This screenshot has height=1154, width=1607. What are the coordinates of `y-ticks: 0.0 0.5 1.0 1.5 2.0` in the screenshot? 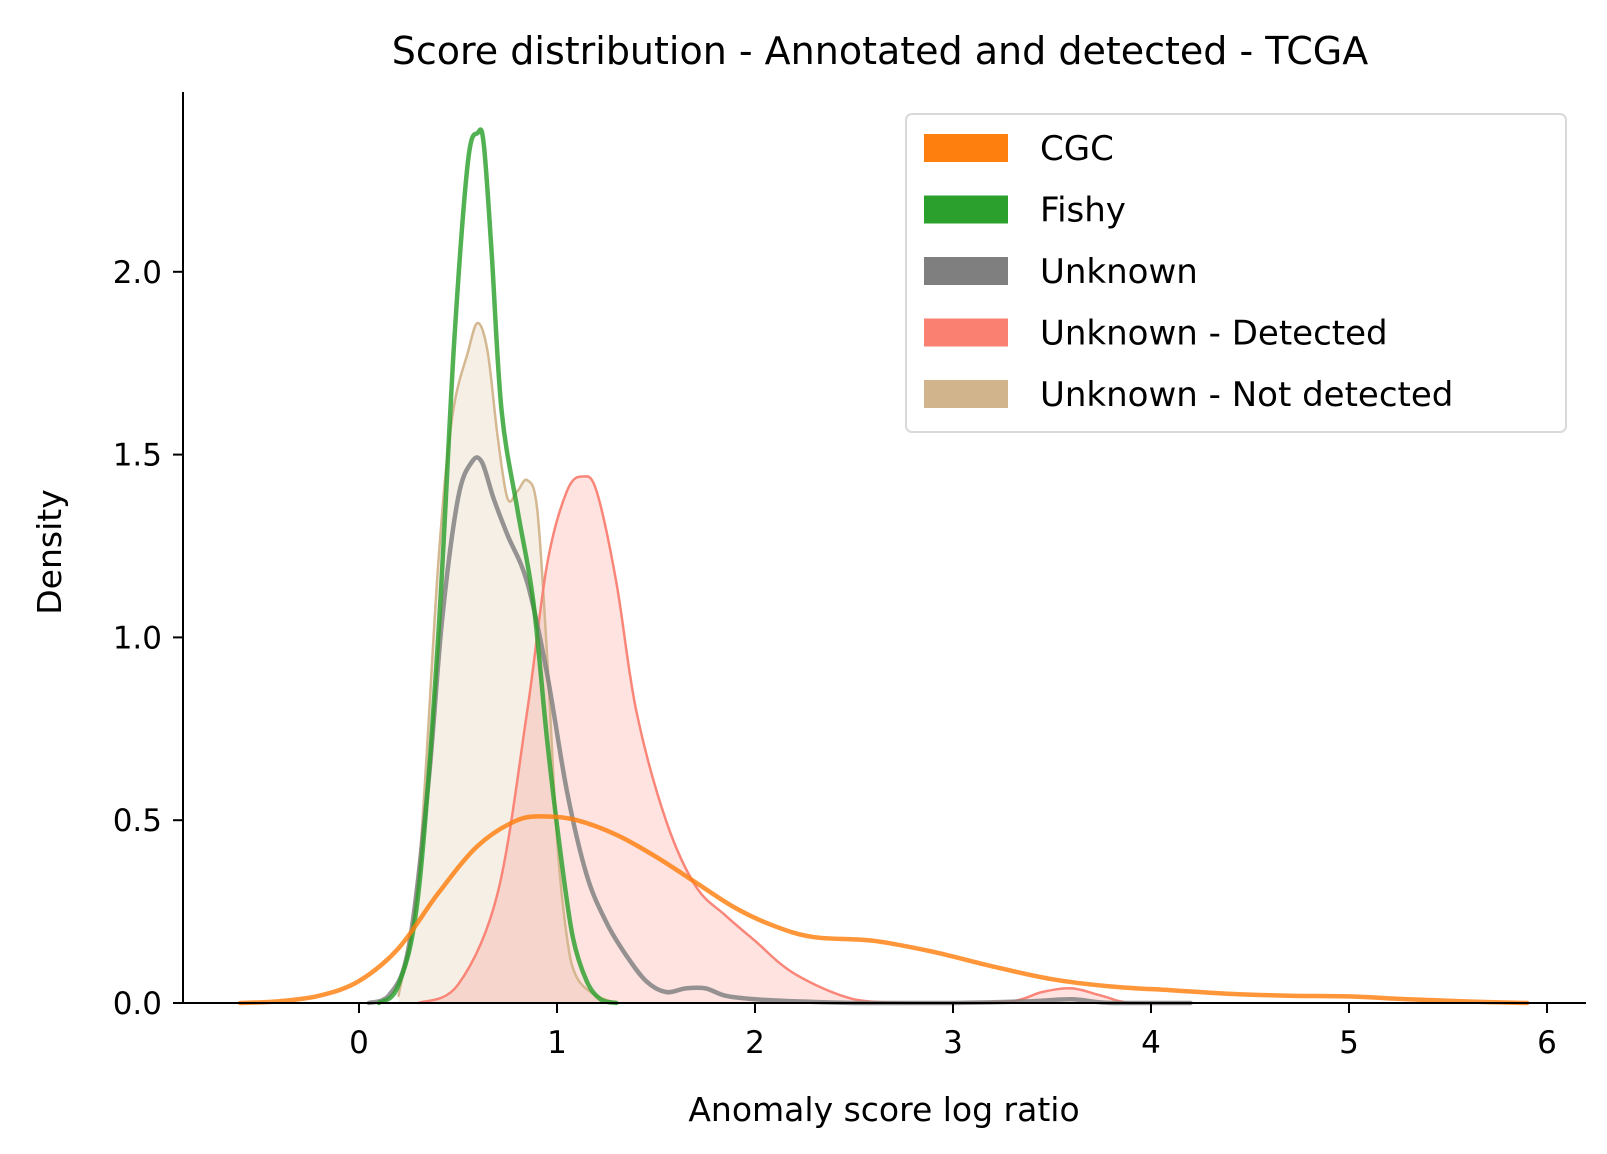 It's located at (148, 638).